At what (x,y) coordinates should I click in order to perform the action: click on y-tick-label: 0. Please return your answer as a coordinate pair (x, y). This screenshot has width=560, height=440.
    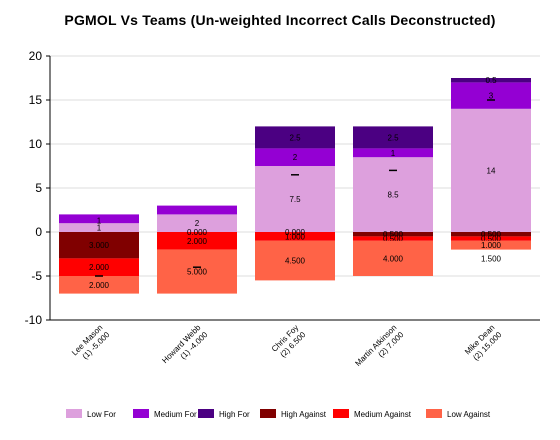
    Looking at the image, I should click on (38, 232).